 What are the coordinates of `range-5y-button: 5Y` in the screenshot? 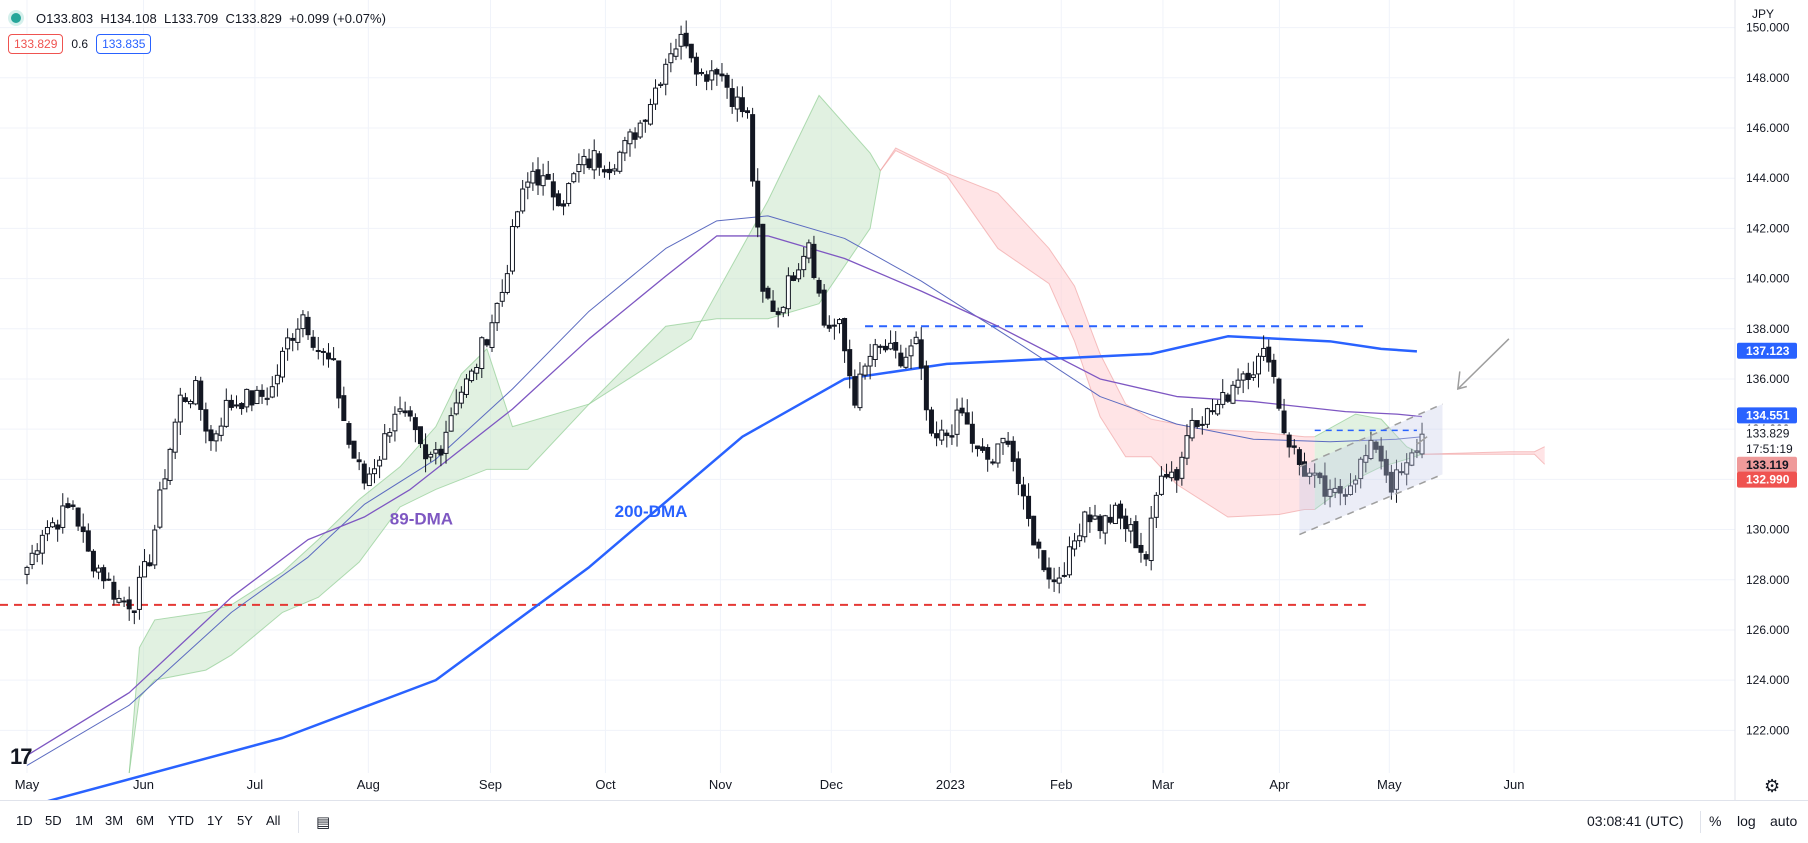 It's located at (245, 820).